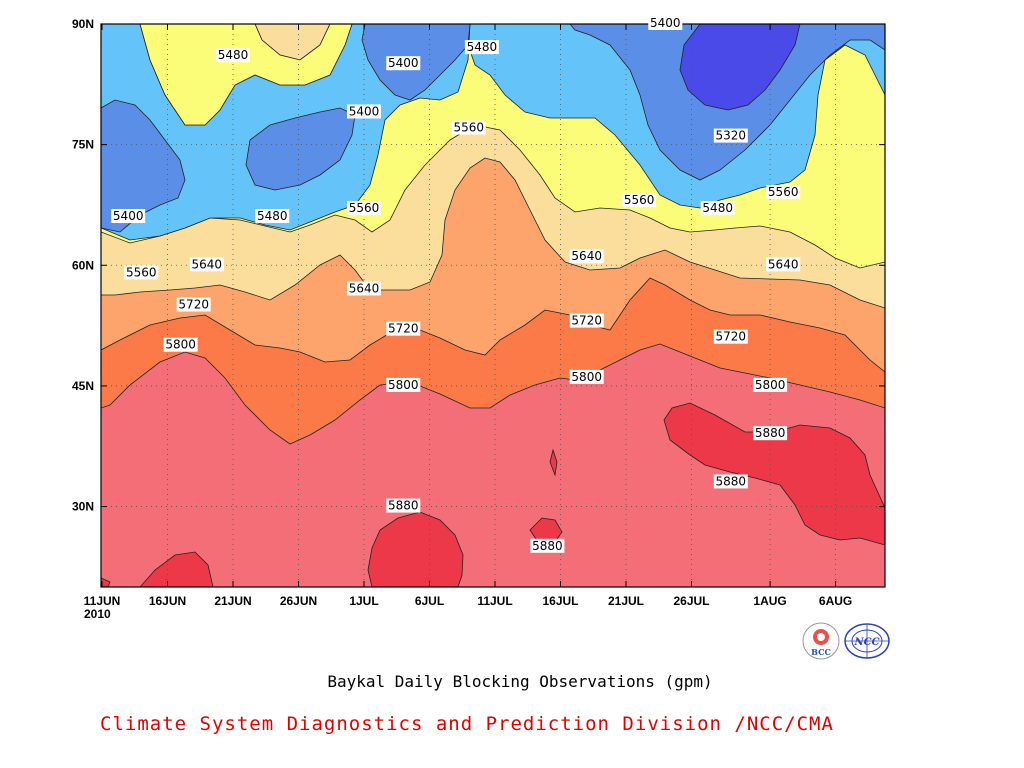 The height and width of the screenshot is (768, 1024). I want to click on x-tick-label: 16JUN, so click(167, 601).